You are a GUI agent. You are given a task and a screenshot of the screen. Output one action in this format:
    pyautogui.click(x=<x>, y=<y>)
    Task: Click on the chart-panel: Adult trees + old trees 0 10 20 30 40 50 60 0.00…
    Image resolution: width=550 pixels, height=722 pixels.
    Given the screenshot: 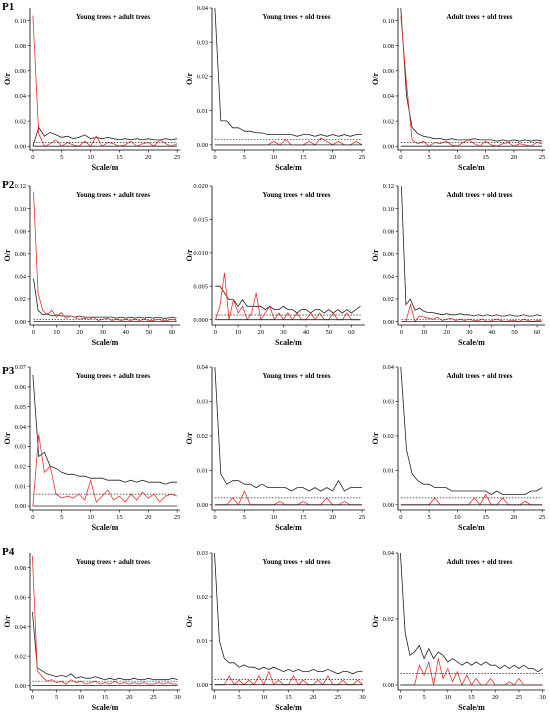 What is the action you would take?
    pyautogui.click(x=458, y=265)
    